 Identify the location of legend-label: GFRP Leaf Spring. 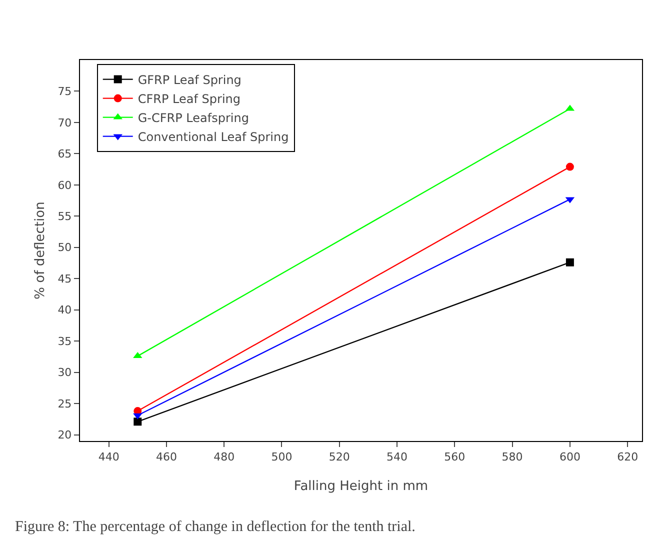
(190, 79).